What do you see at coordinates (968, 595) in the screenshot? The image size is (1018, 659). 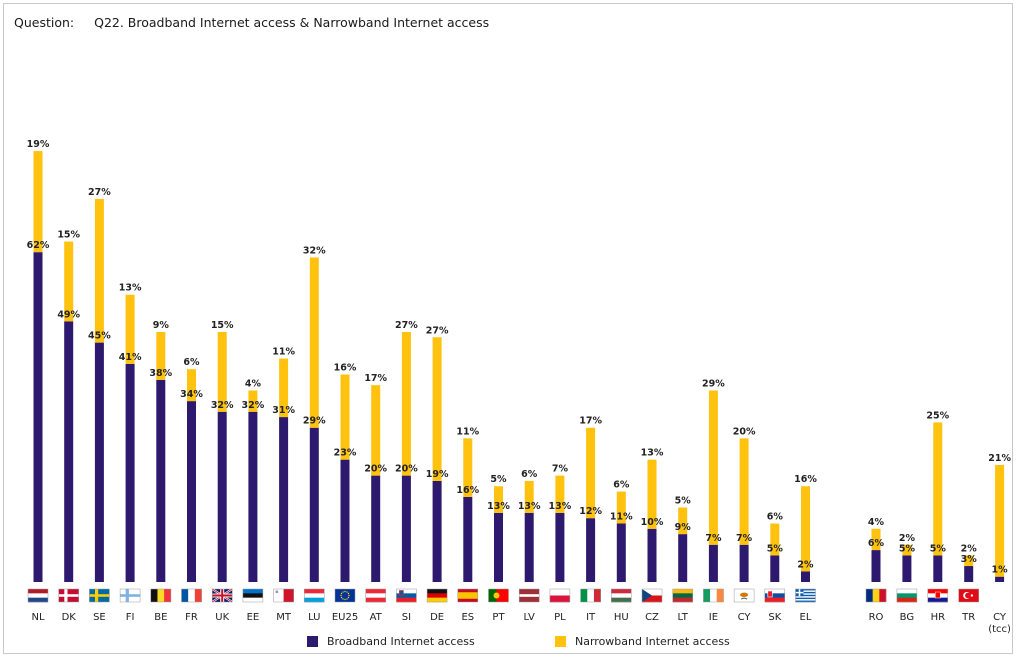 I see `flag-tr-icon` at bounding box center [968, 595].